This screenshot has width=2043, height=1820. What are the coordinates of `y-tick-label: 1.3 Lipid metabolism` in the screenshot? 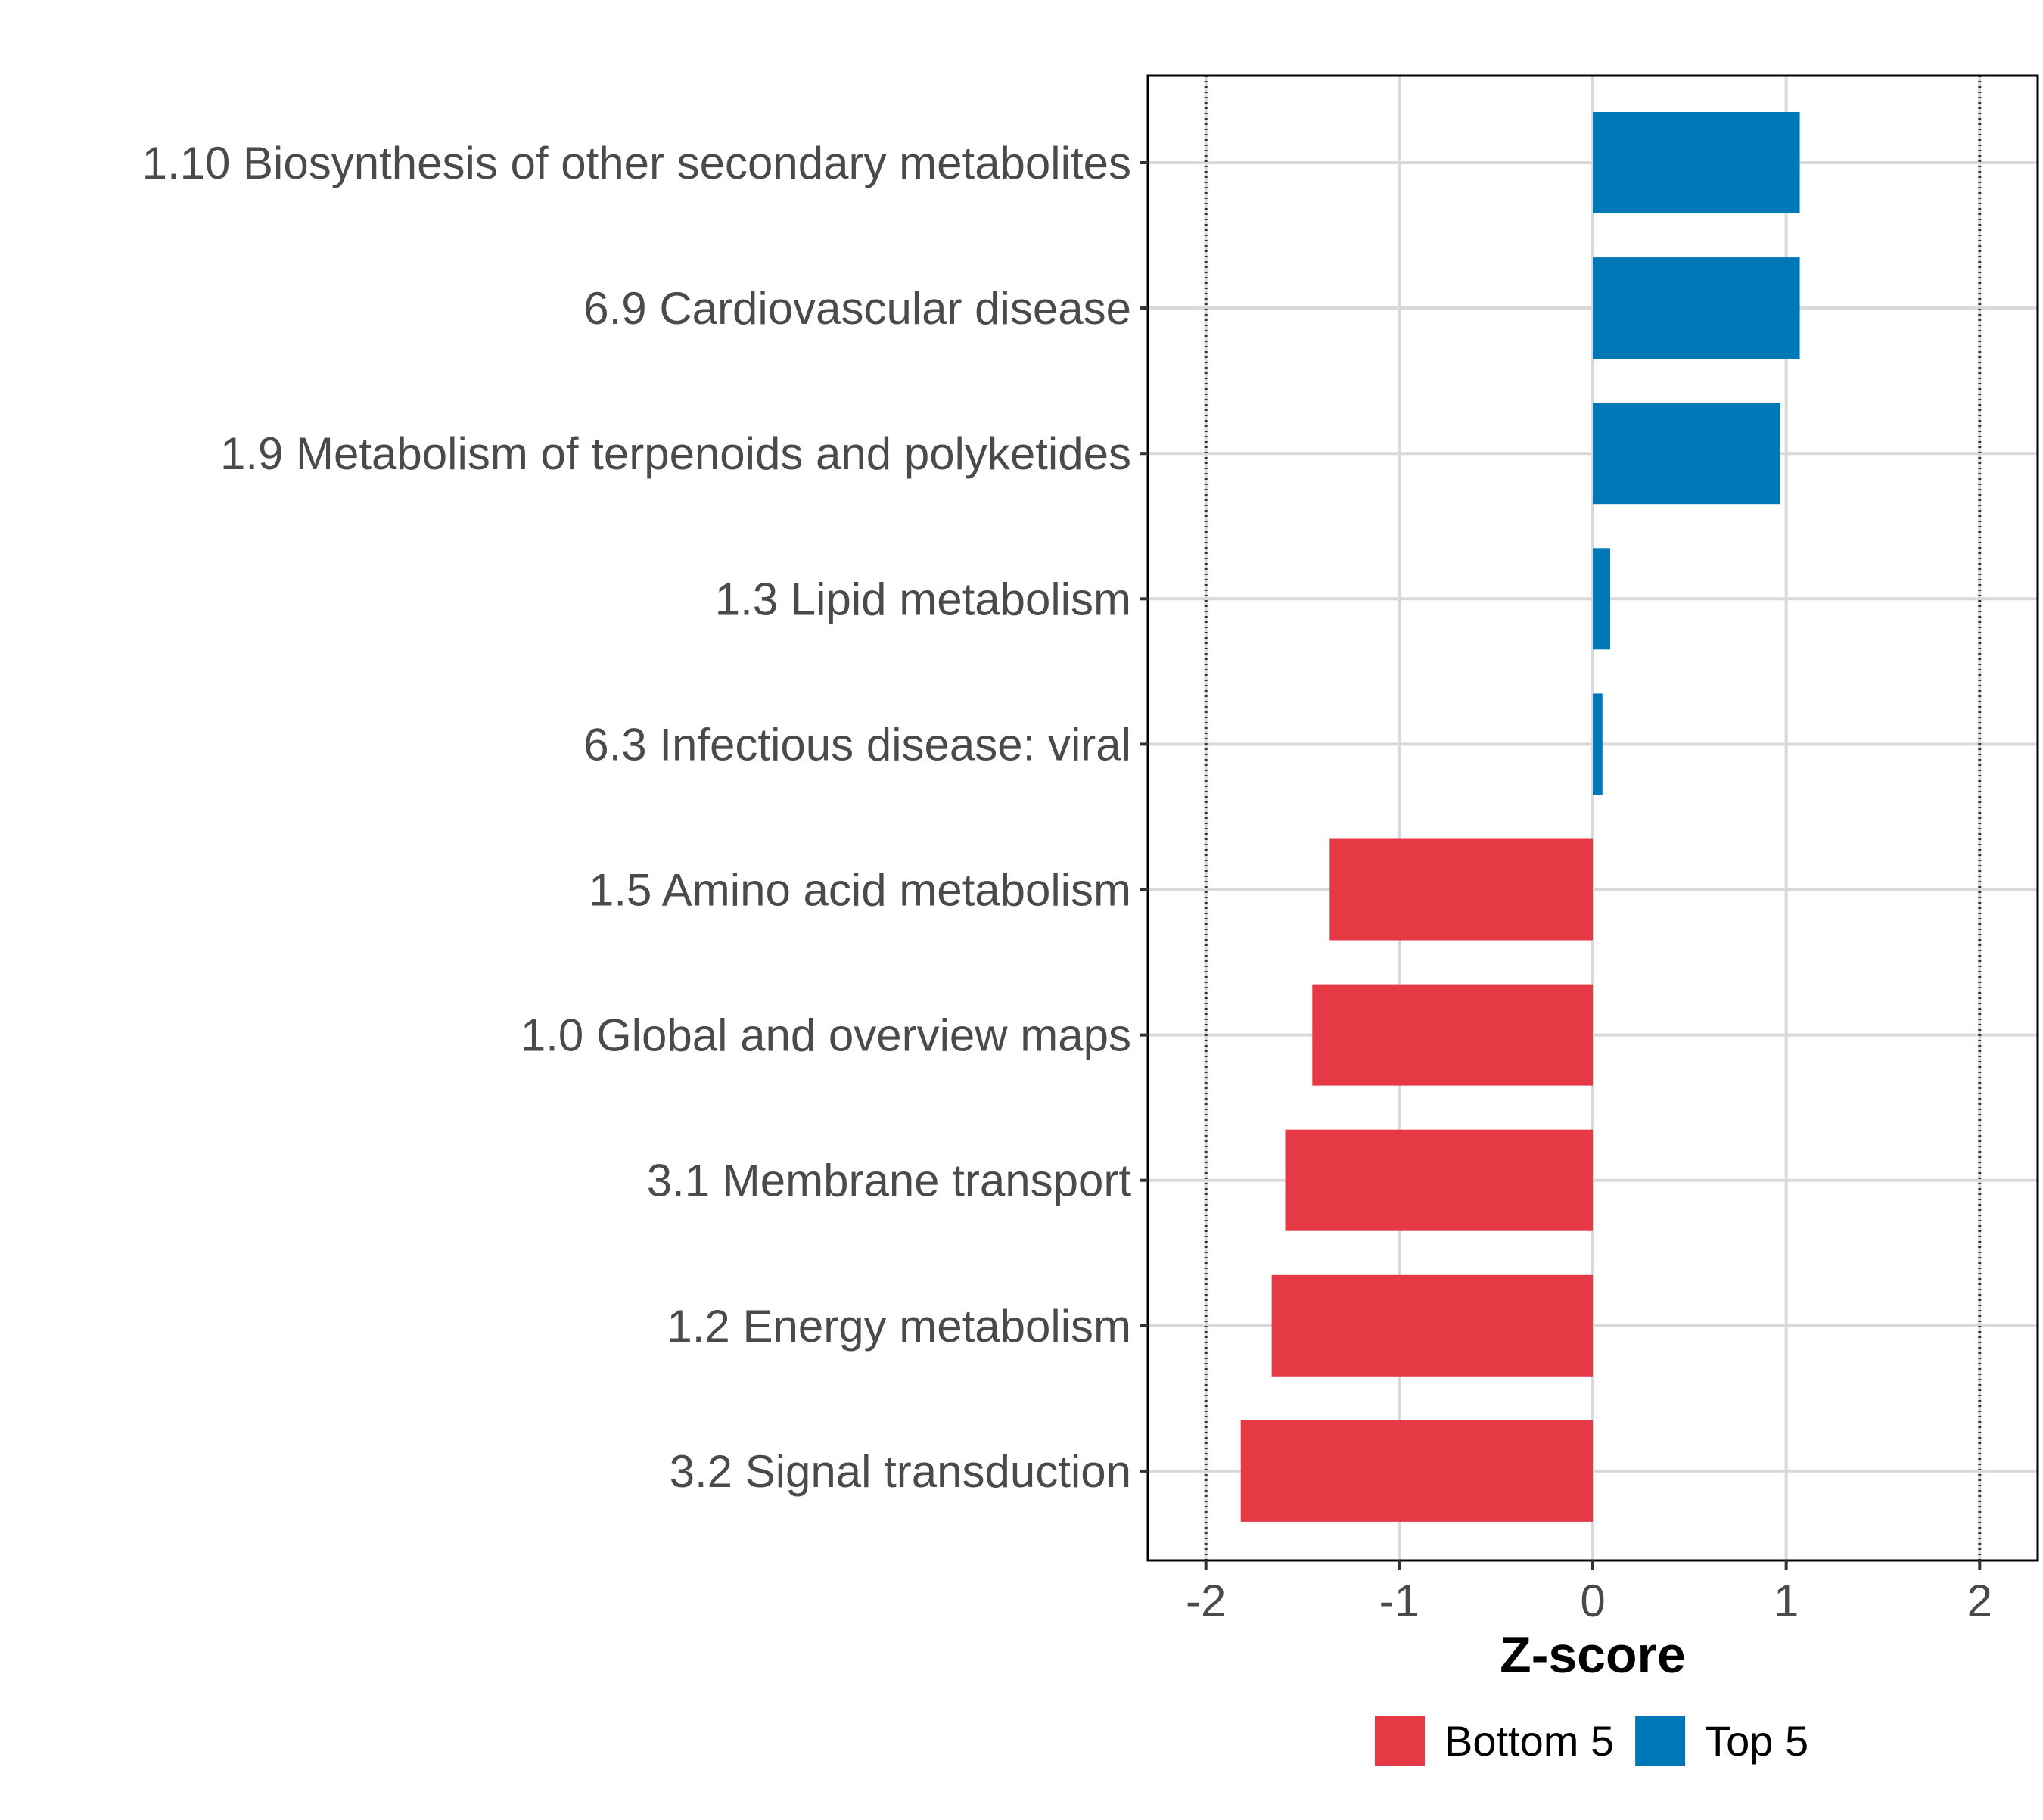 It's located at (923, 599).